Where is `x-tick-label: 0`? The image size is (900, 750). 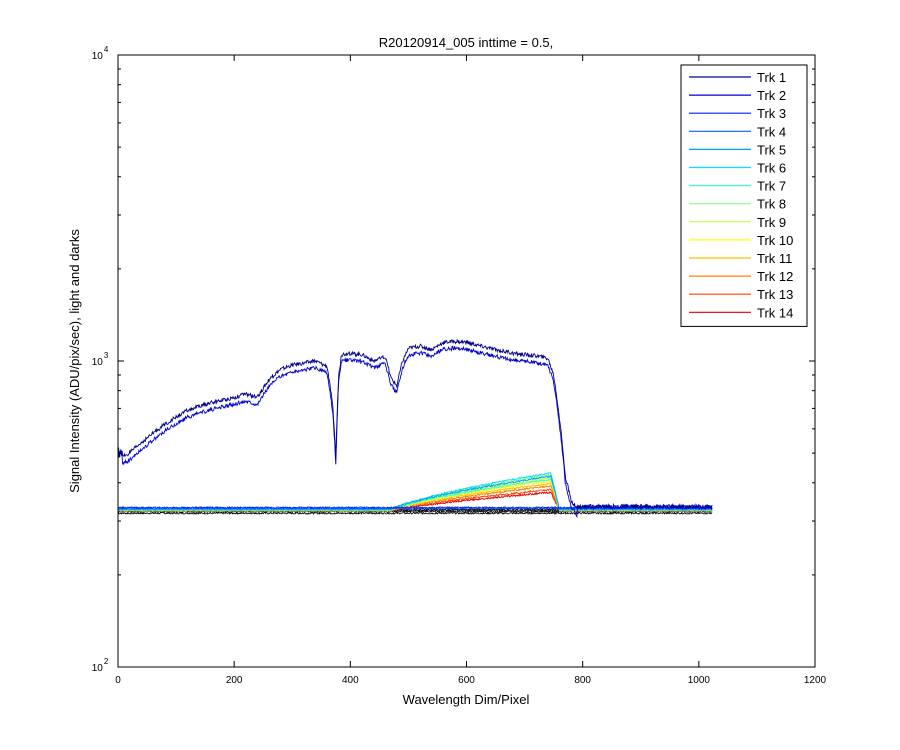
x-tick-label: 0 is located at coordinates (118, 680).